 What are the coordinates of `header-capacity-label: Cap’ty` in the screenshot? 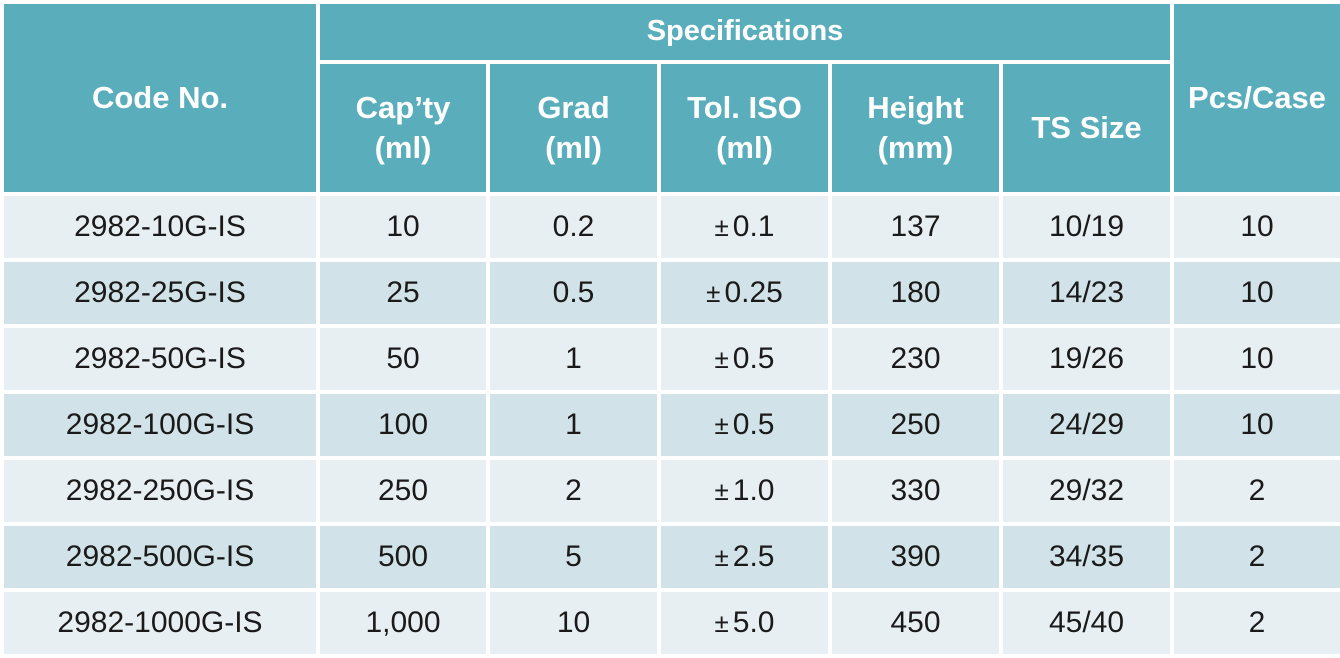 It's located at (403, 107).